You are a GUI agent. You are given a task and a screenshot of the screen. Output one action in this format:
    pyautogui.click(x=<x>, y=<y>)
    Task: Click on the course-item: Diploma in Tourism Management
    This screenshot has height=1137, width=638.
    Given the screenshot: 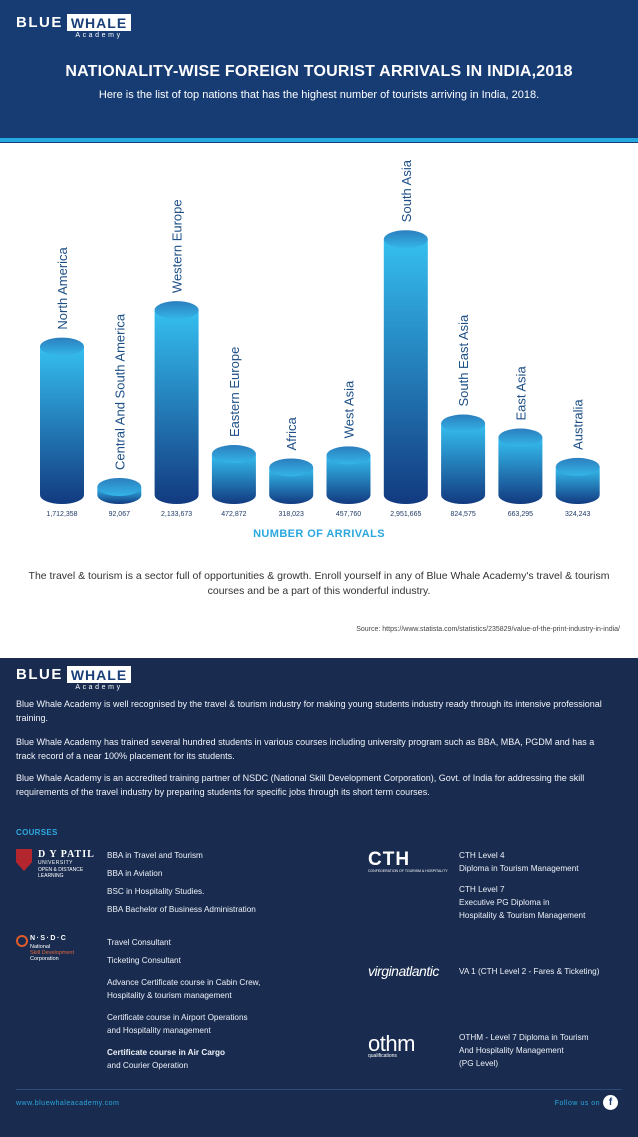 What is the action you would take?
    pyautogui.click(x=519, y=868)
    